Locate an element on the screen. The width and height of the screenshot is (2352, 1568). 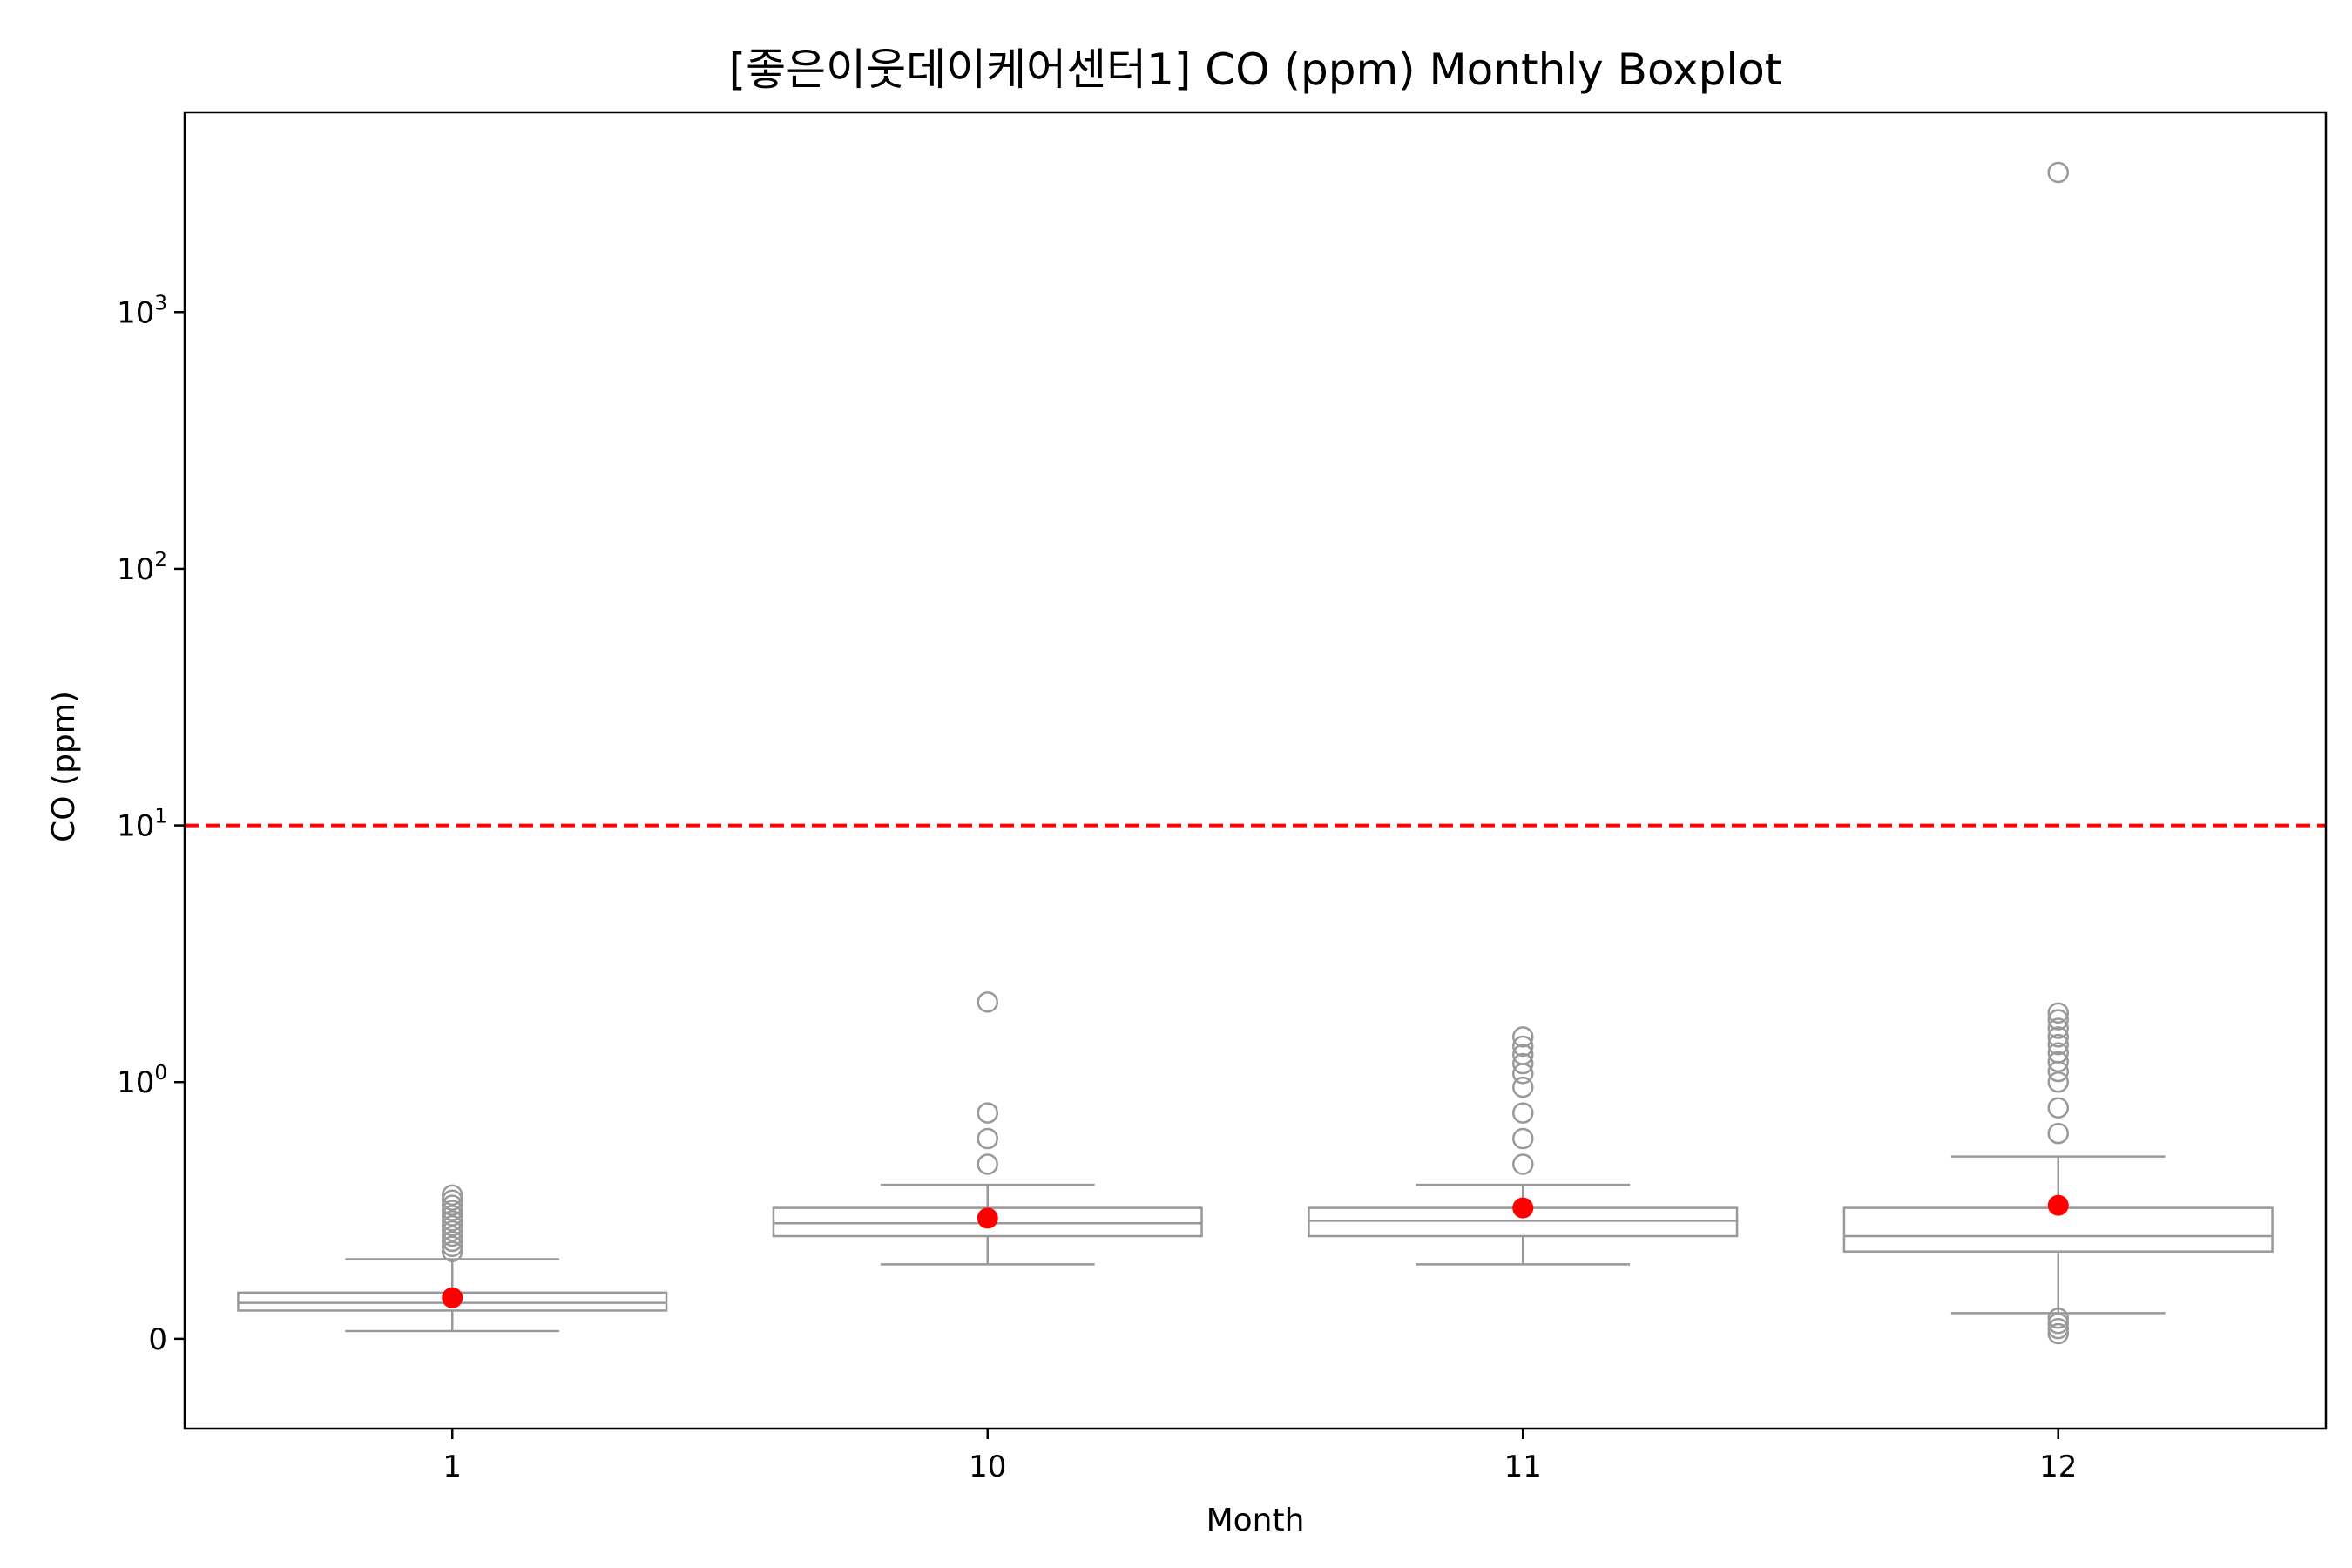
y-tick-label: 10¹ is located at coordinates (142, 825).